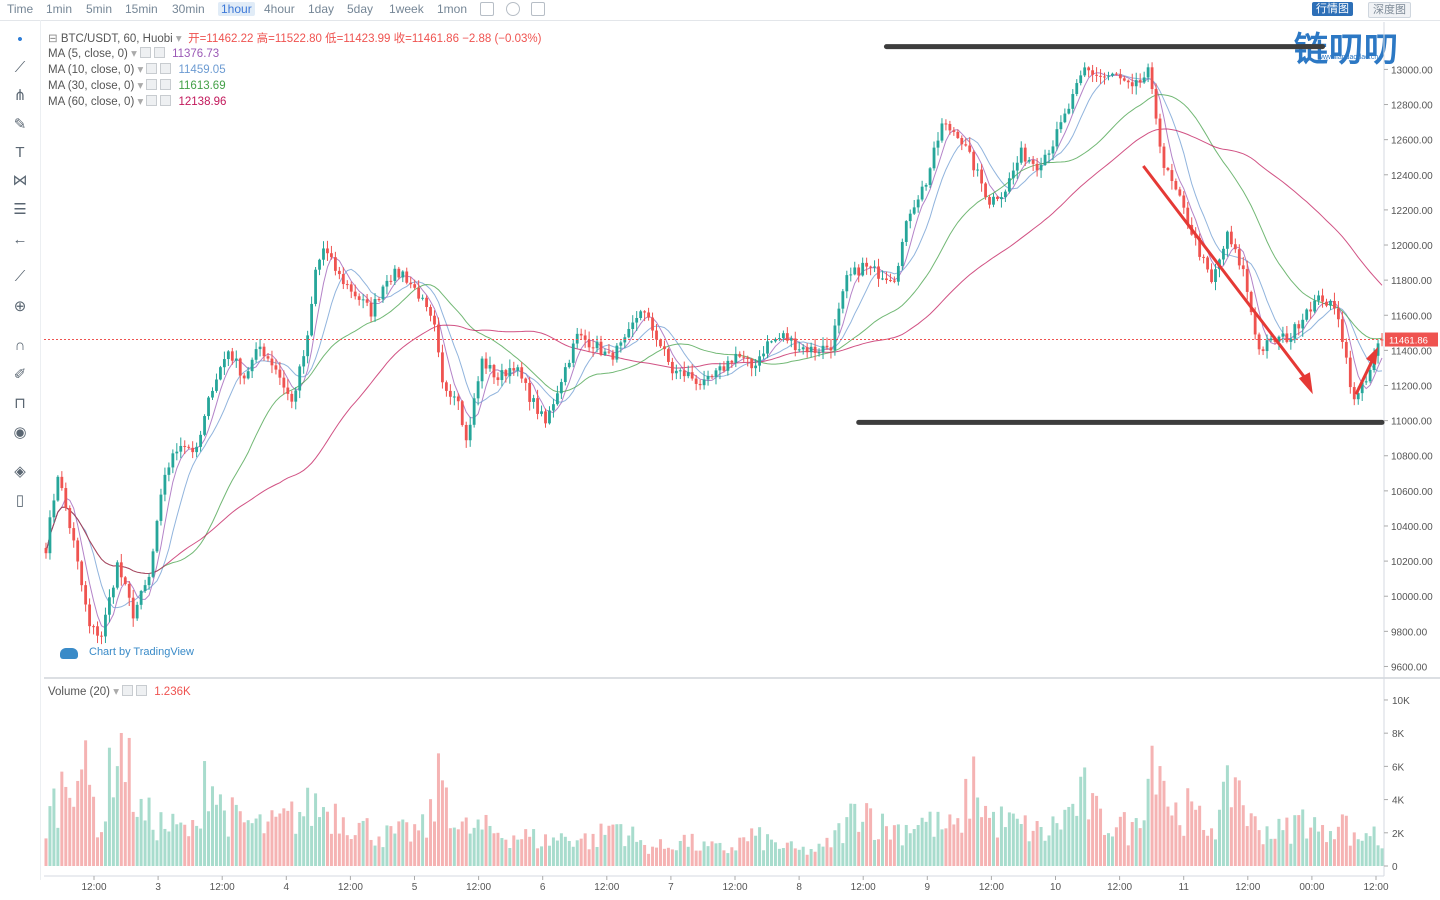  What do you see at coordinates (91, 102) in the screenshot?
I see `ma60-label: MA (60, close, 0)` at bounding box center [91, 102].